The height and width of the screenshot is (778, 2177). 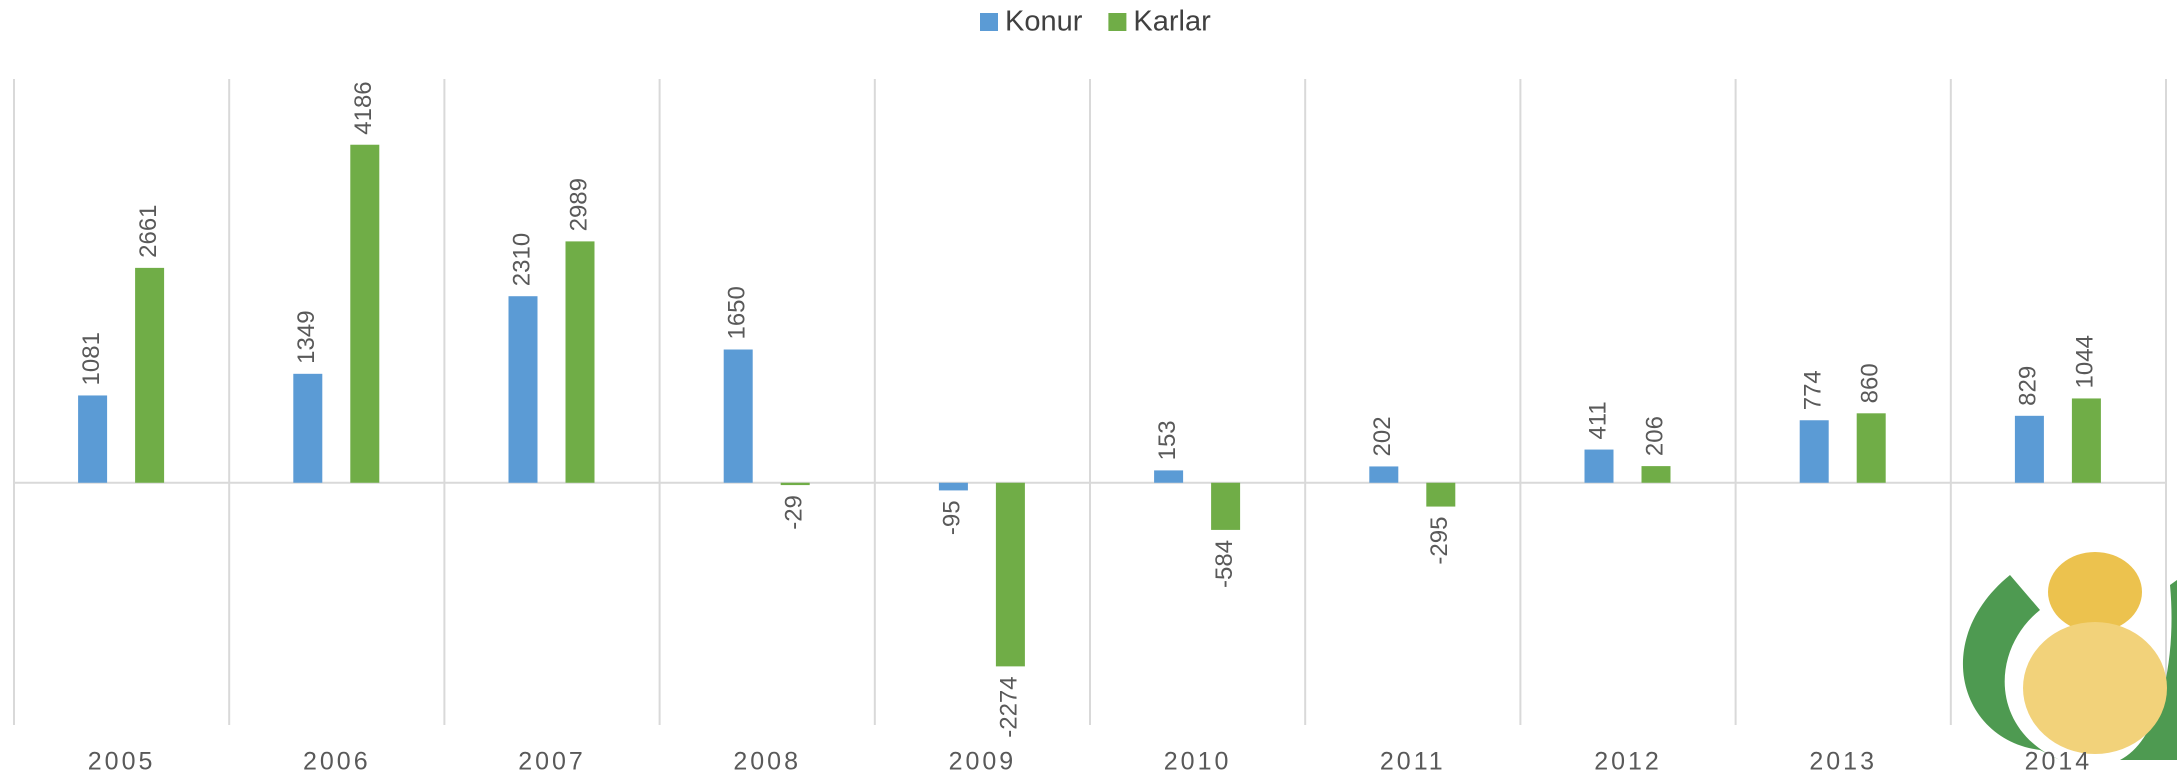 What do you see at coordinates (578, 204) in the screenshot?
I see `value-label: 2989` at bounding box center [578, 204].